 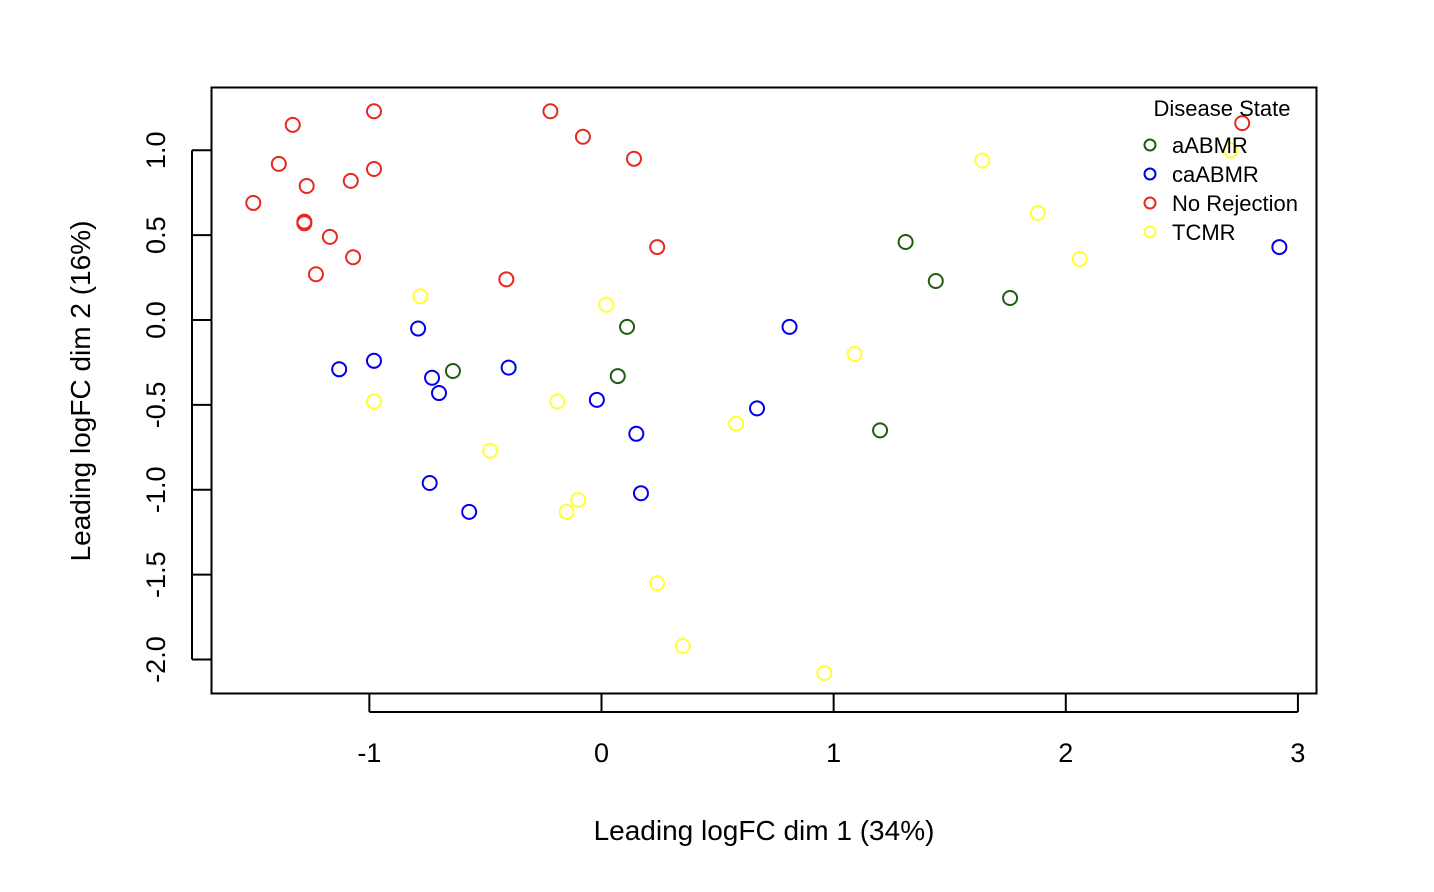 What do you see at coordinates (156, 151) in the screenshot?
I see `y-tick-label: 1.0` at bounding box center [156, 151].